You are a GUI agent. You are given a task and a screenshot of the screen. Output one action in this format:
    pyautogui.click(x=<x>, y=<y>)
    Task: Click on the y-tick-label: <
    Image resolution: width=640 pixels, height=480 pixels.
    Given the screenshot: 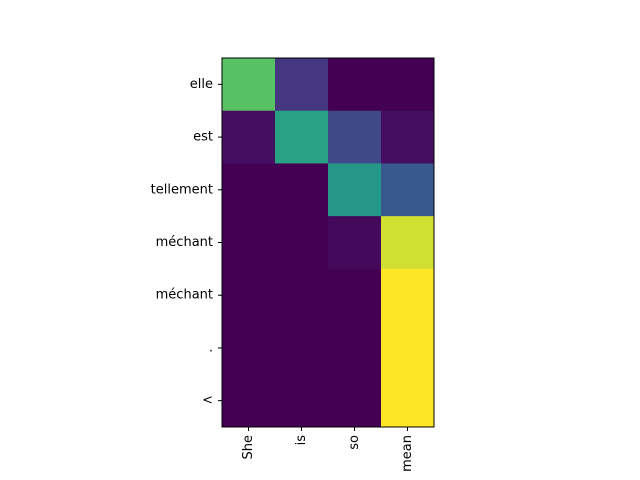 What is the action you would take?
    pyautogui.click(x=207, y=400)
    